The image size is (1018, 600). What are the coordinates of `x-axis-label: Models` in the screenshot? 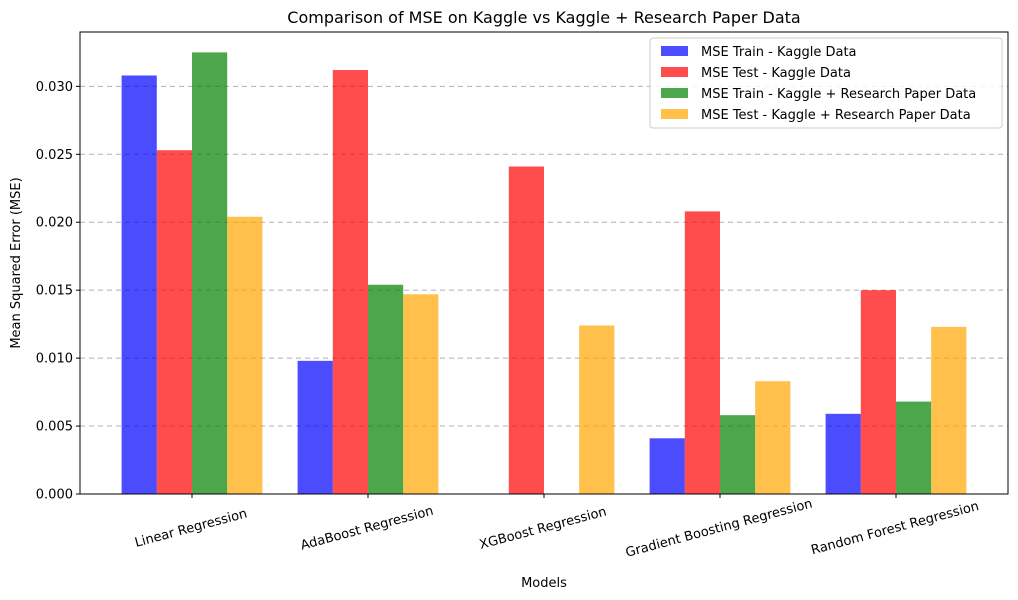 It's located at (544, 583).